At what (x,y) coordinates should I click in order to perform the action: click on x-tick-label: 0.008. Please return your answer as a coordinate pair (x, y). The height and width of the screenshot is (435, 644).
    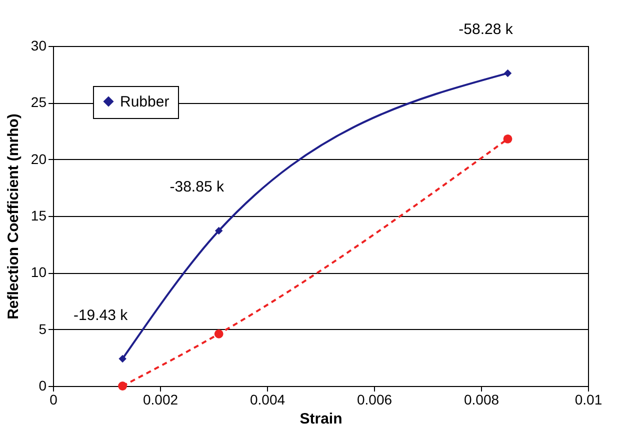
    Looking at the image, I should click on (482, 400).